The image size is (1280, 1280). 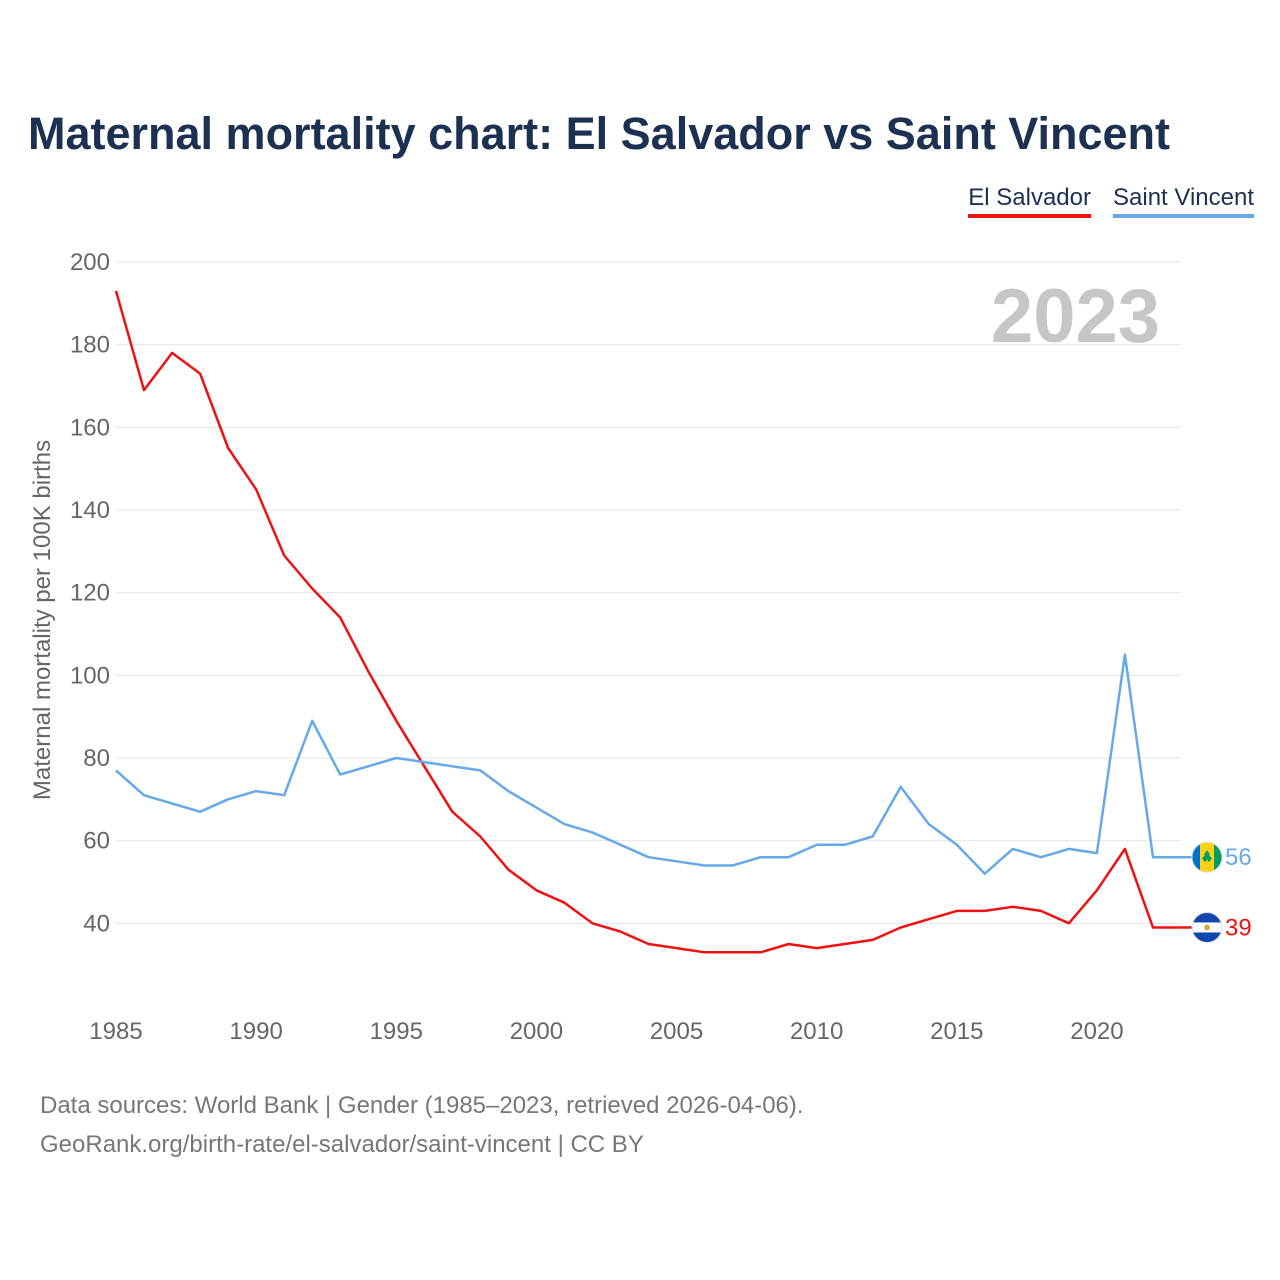 I want to click on y-tick-label: 80, so click(x=96, y=758).